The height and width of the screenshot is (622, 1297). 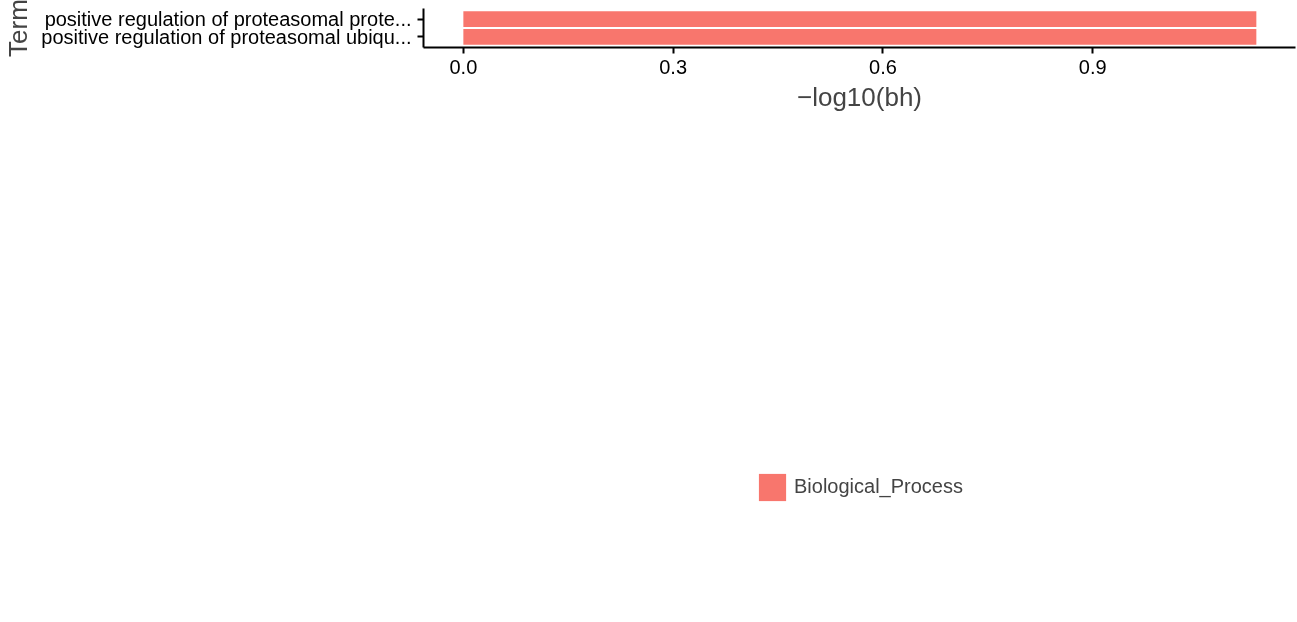 What do you see at coordinates (859, 96) in the screenshot?
I see `x-axis-title: −log10(bh)` at bounding box center [859, 96].